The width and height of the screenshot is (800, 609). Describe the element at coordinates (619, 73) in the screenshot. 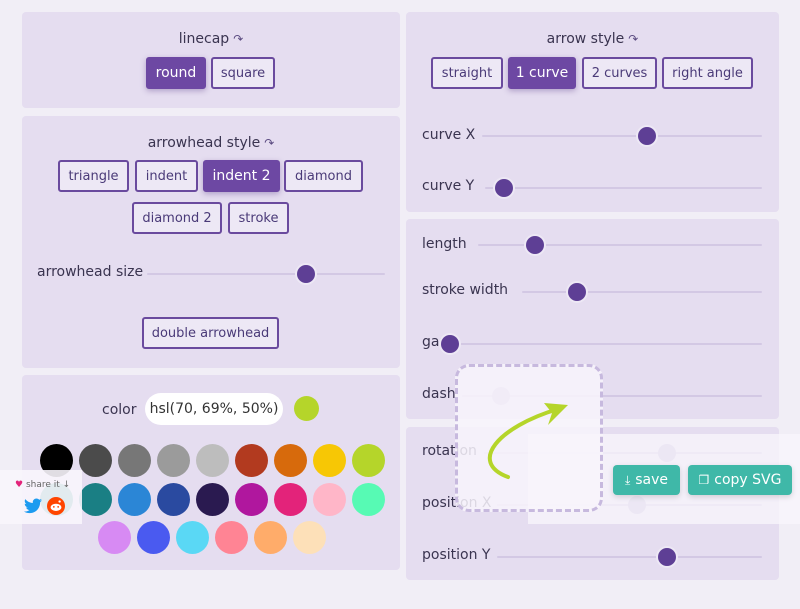

I see `arrow-style-2-curves-button: 2 curves` at that location.